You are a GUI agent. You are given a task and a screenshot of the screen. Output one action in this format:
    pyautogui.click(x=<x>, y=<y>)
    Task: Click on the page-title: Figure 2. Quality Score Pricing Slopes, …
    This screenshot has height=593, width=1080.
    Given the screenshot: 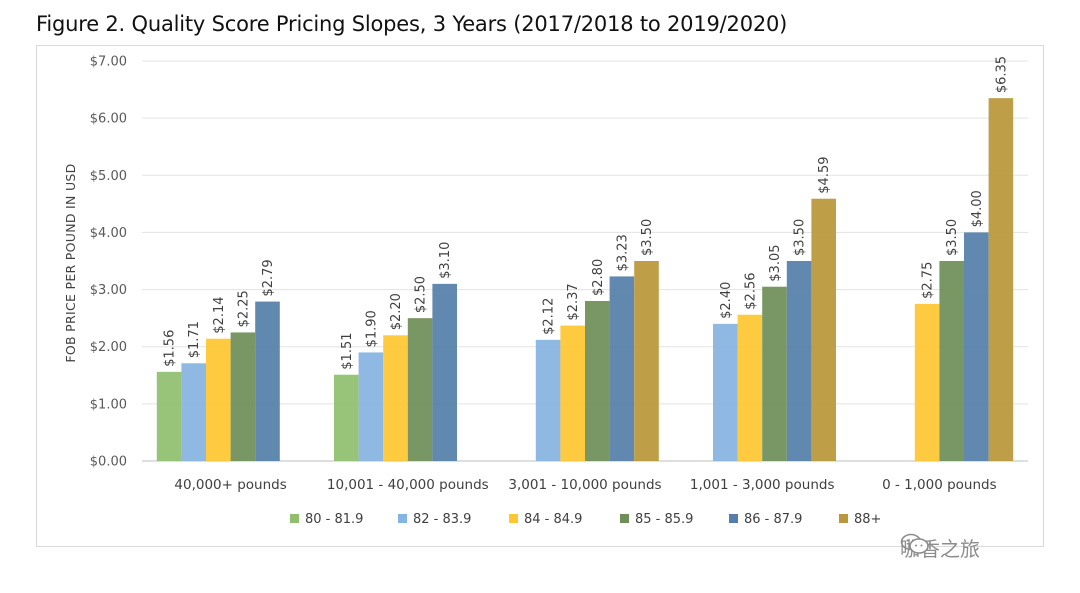 What is the action you would take?
    pyautogui.click(x=412, y=24)
    